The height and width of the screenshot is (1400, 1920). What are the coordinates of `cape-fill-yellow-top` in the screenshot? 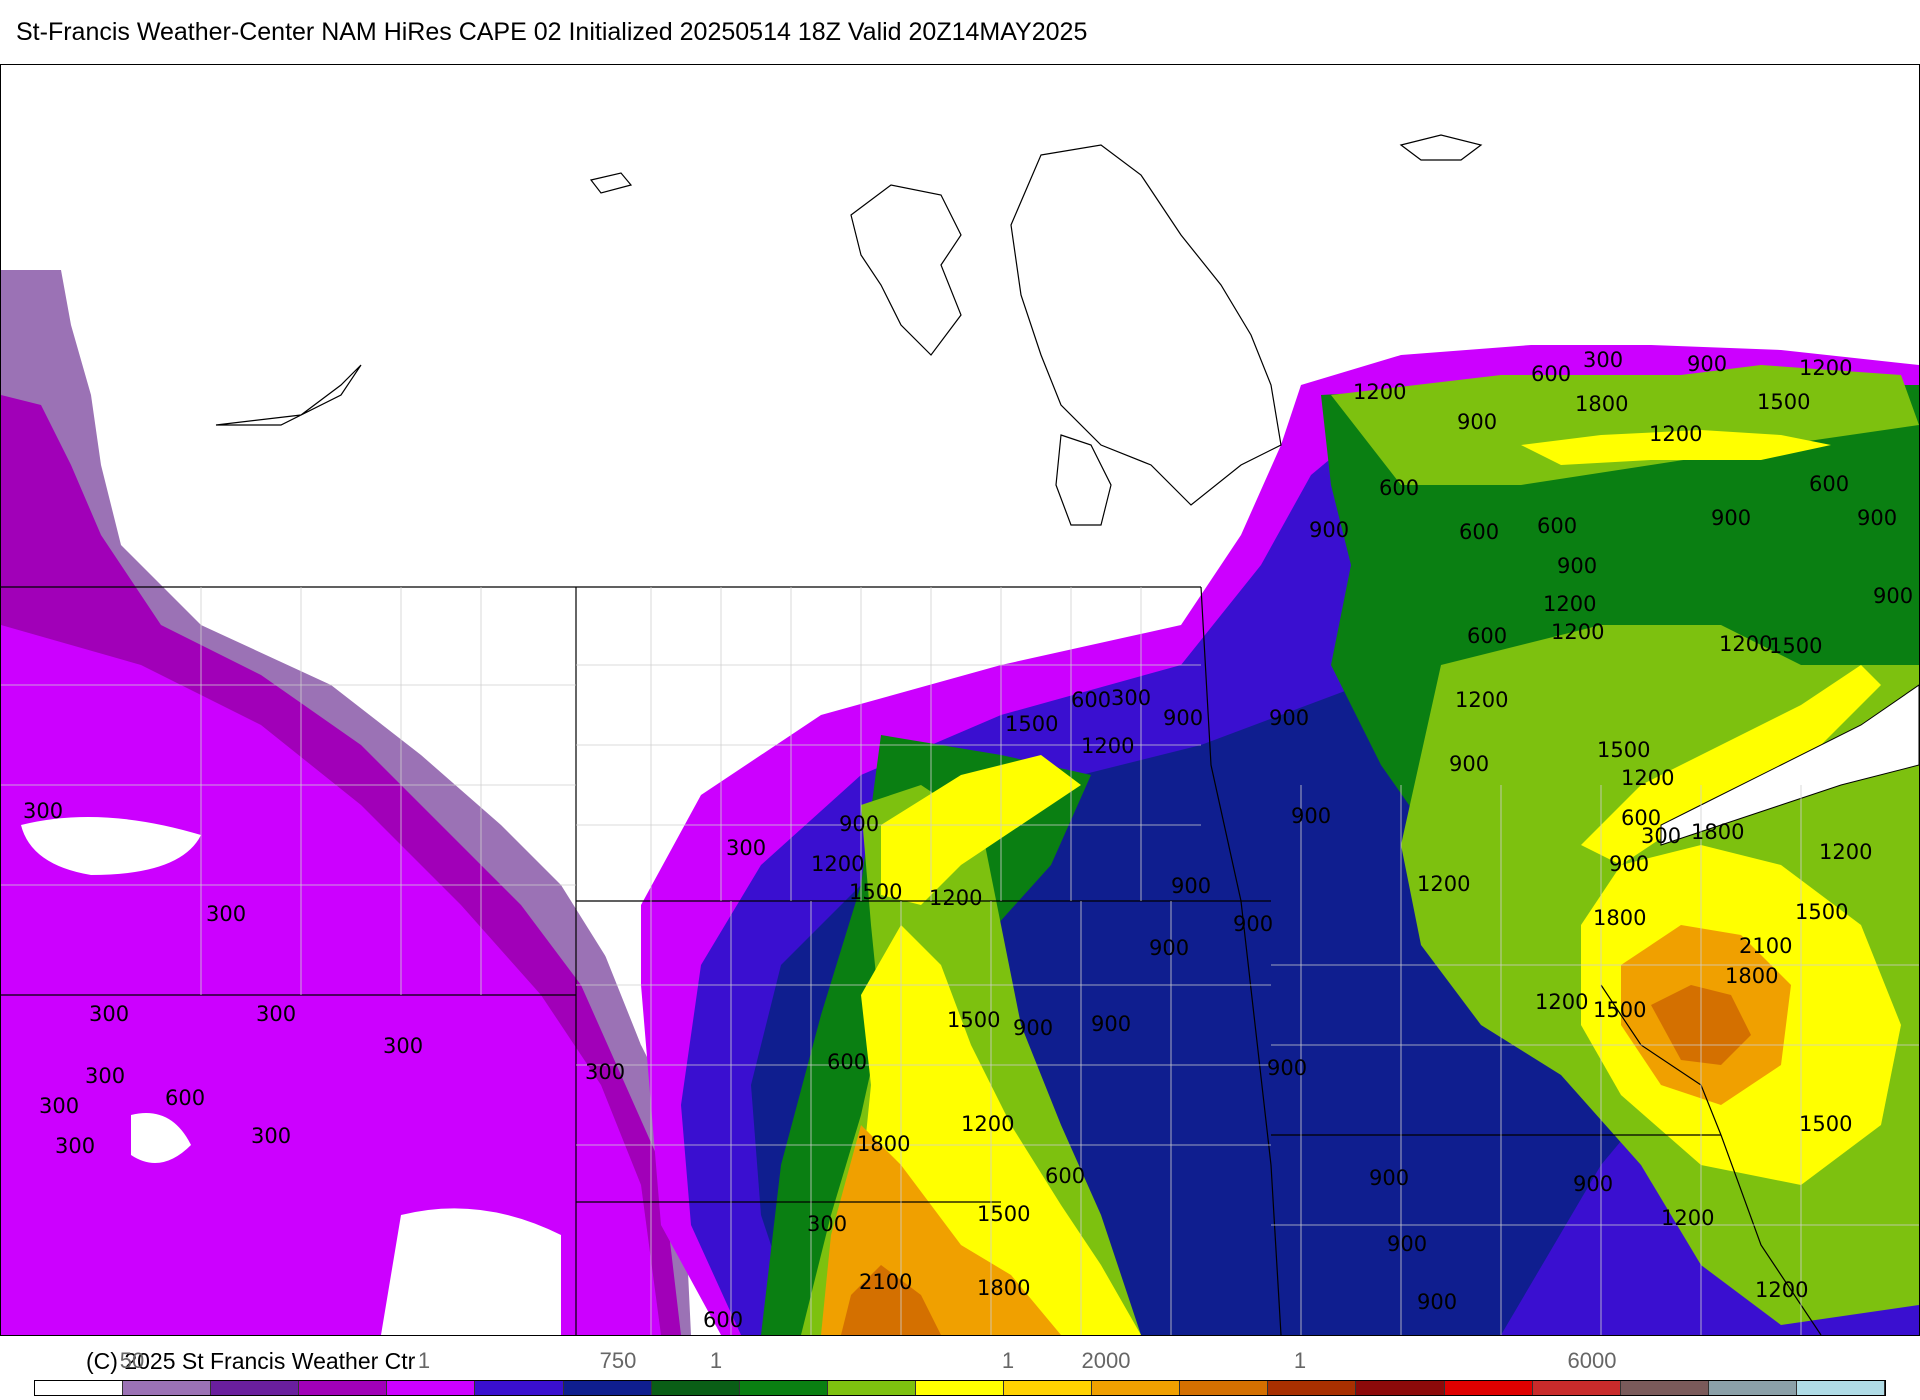 It's located at (1676, 447).